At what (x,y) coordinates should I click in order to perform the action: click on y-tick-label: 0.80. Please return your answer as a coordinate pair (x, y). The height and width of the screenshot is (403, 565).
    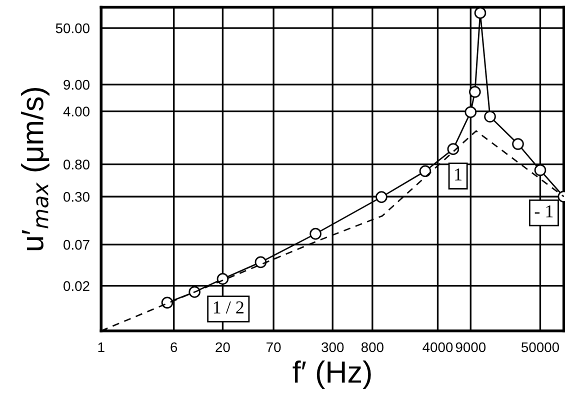
    Looking at the image, I should click on (77, 165).